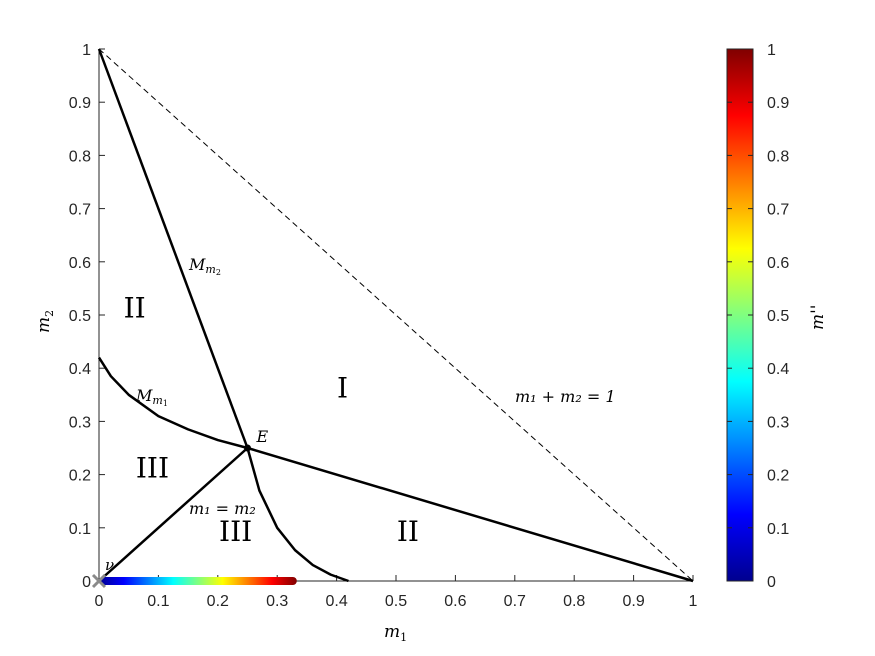 Image resolution: width=875 pixels, height=656 pixels. Describe the element at coordinates (86, 50) in the screenshot. I see `y-tick-label: 1` at that location.